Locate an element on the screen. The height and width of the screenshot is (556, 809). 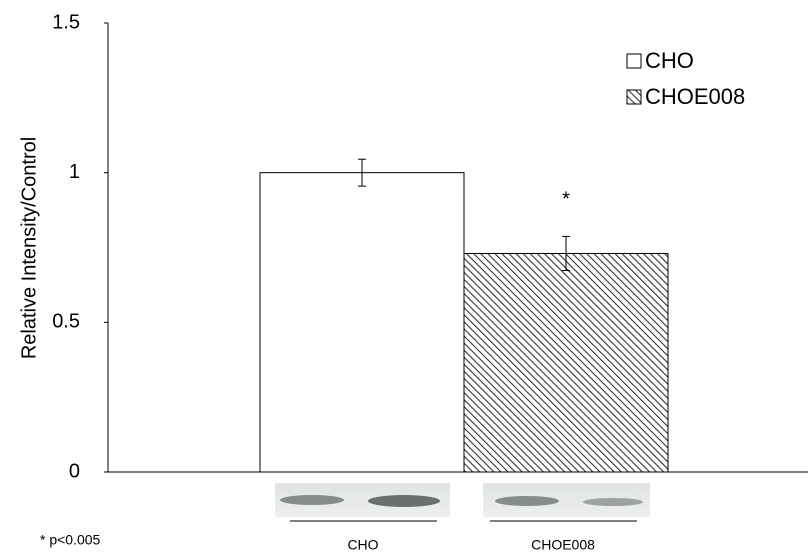
y-tick-label: 0.5 is located at coordinates (66, 322).